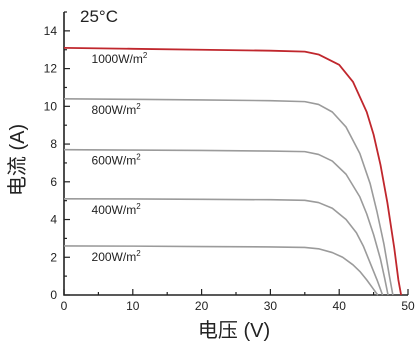 The width and height of the screenshot is (419, 345). I want to click on x-tick-label: 0, so click(64, 306).